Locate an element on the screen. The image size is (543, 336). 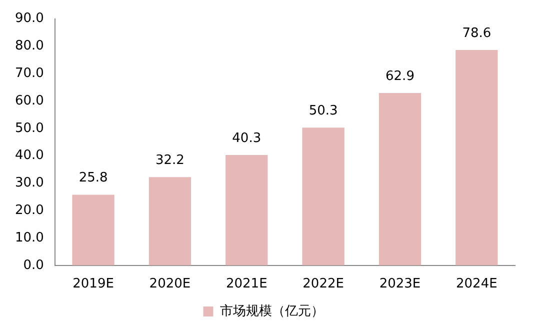
data-label: 40.3 is located at coordinates (247, 138).